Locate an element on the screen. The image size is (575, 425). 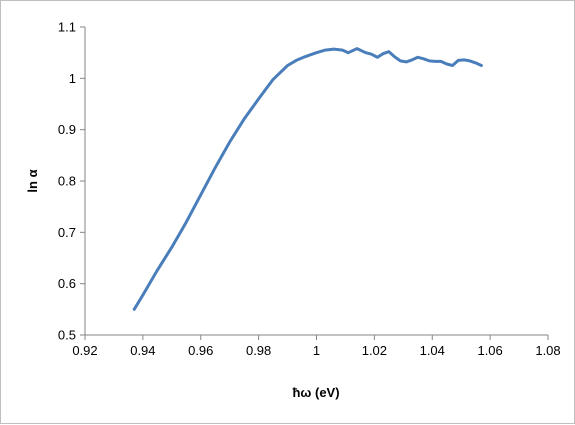
x-tick-label: 1.04 is located at coordinates (432, 350).